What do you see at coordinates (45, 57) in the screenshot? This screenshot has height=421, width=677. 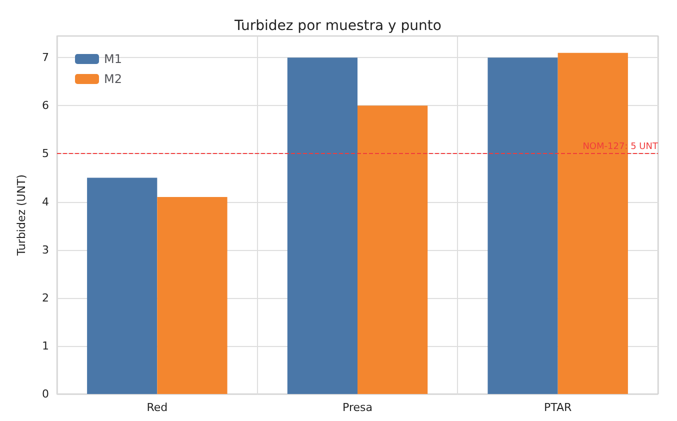 I see `y-tick-label: 7` at bounding box center [45, 57].